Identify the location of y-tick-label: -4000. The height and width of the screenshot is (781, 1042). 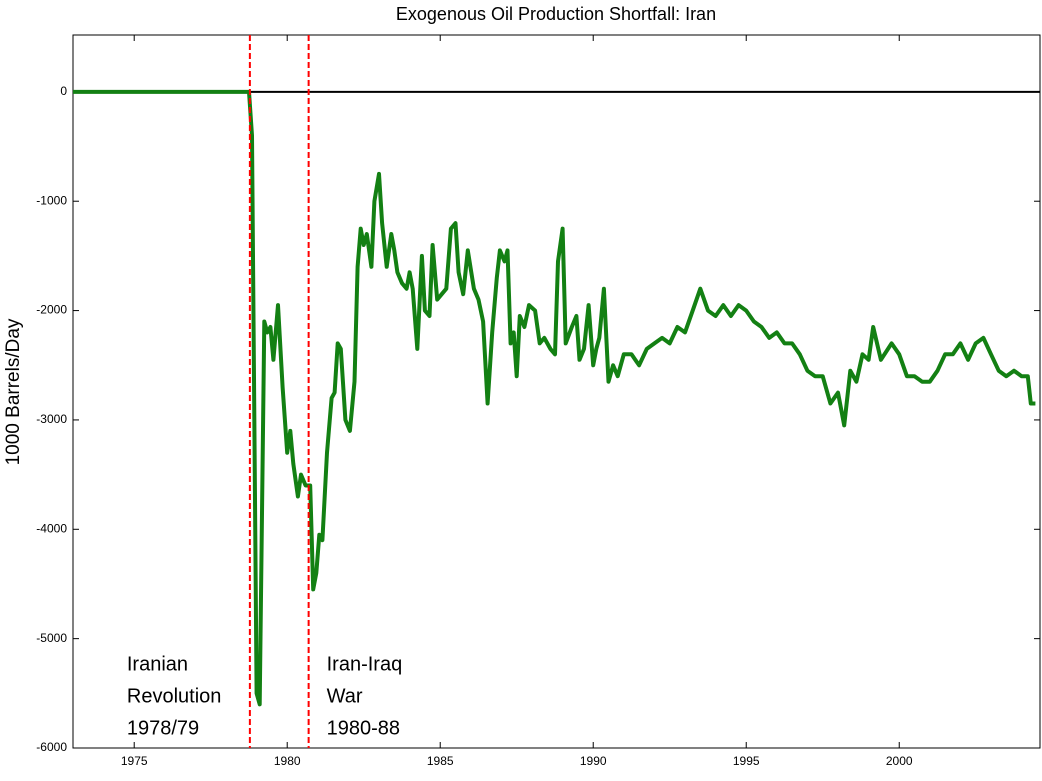
(51, 528).